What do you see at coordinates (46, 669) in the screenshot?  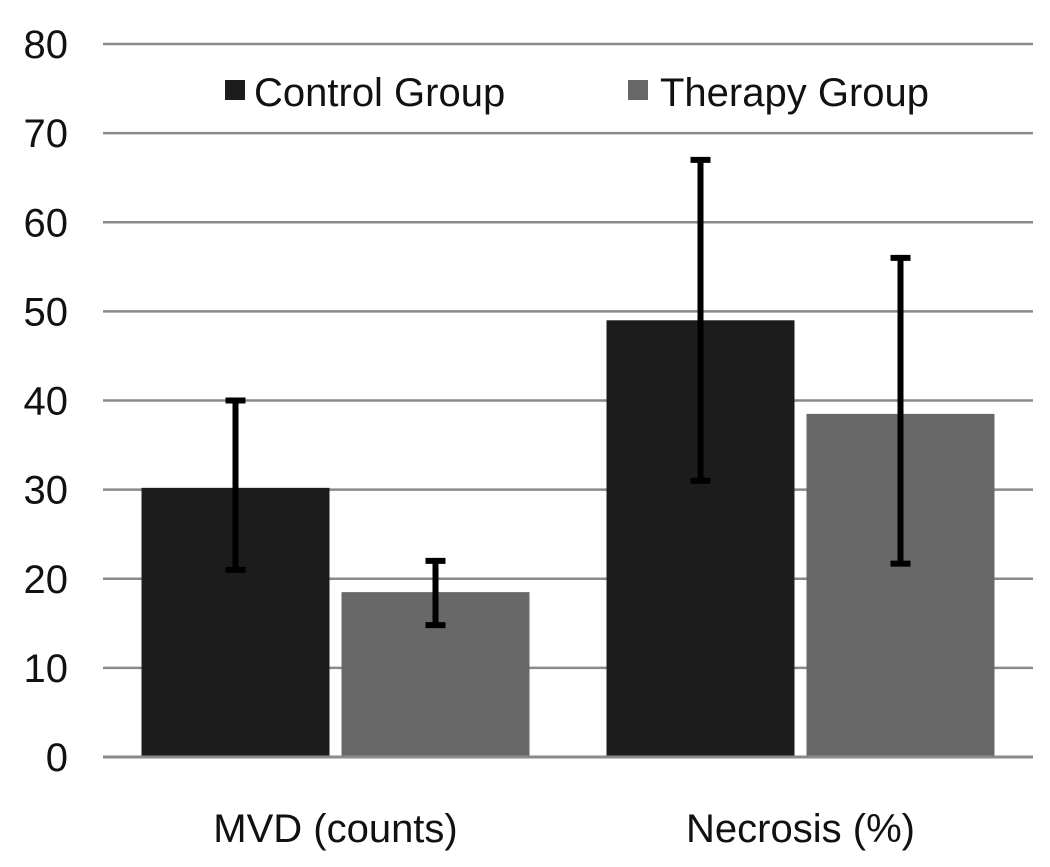 I see `y-tick-label-10: 10` at bounding box center [46, 669].